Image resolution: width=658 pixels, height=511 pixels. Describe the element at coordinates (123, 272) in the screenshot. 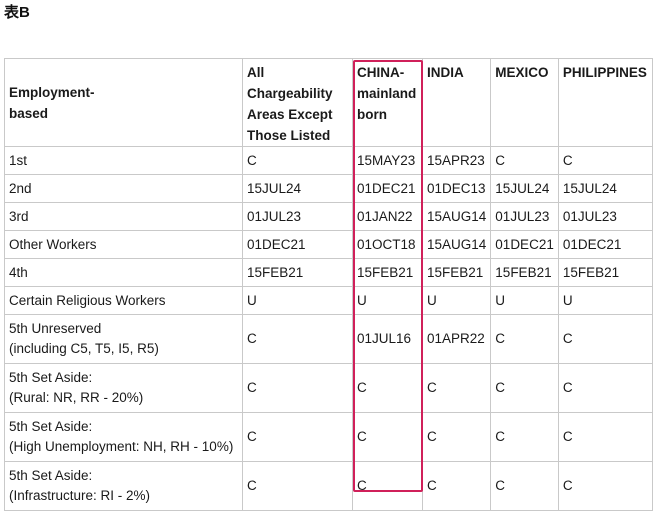

I see `row-label: 4th` at that location.